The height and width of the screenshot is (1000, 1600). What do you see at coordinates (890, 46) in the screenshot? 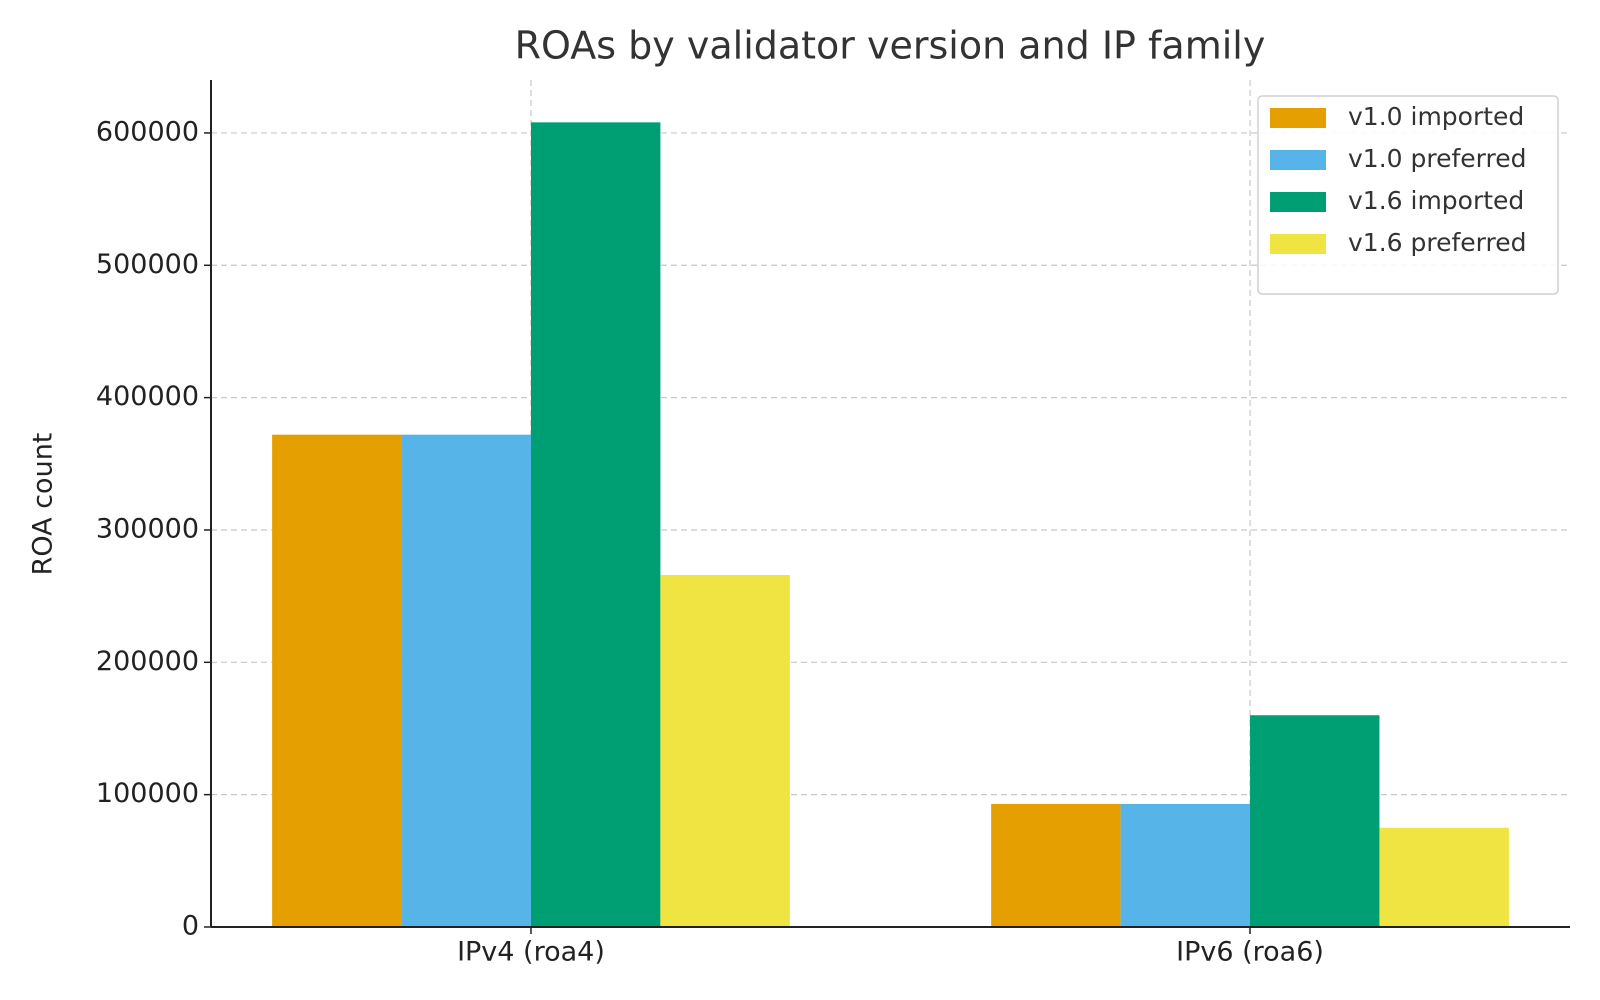
I see `chart-title: ROAs by validator version and IP family` at bounding box center [890, 46].